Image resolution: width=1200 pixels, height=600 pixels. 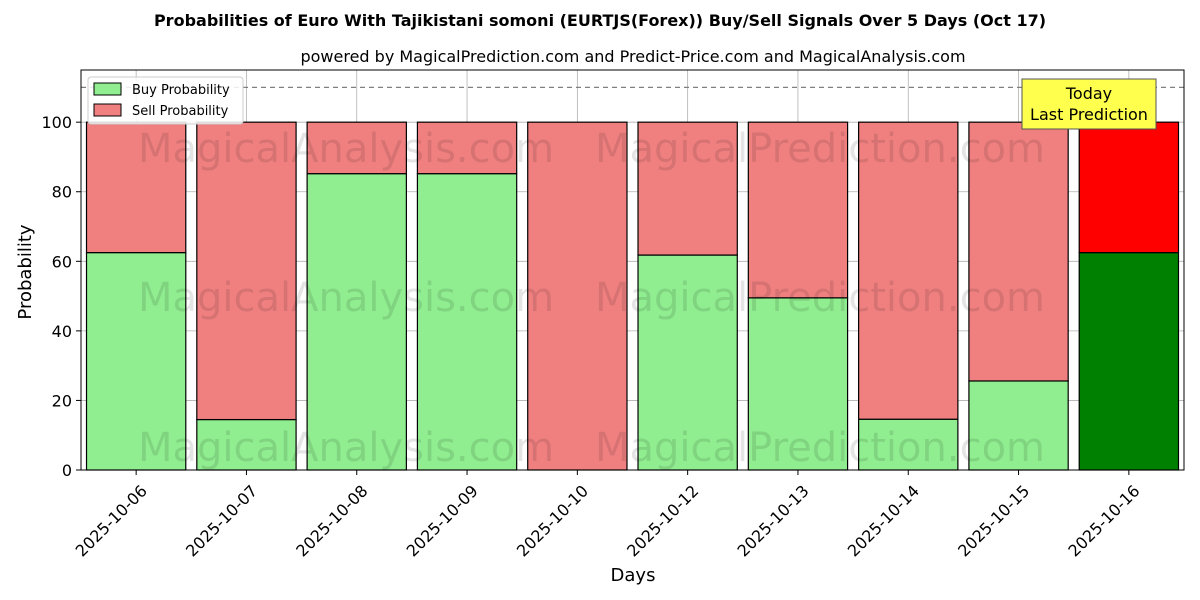 What do you see at coordinates (1088, 93) in the screenshot?
I see `annotation-line-1: Today` at bounding box center [1088, 93].